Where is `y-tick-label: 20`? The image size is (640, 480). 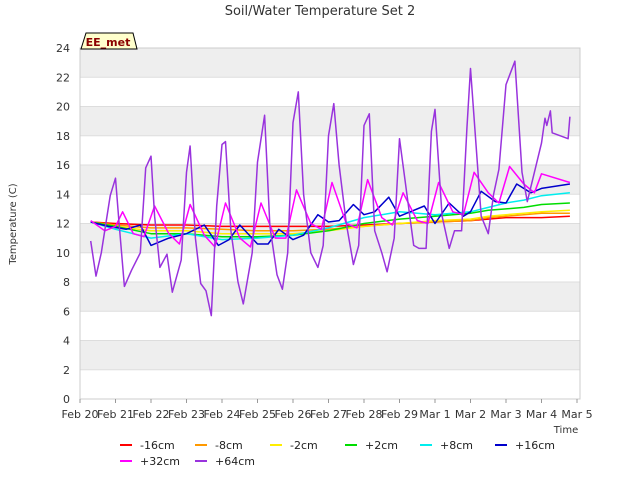
y-tick-label: 20 is located at coordinates (63, 107).